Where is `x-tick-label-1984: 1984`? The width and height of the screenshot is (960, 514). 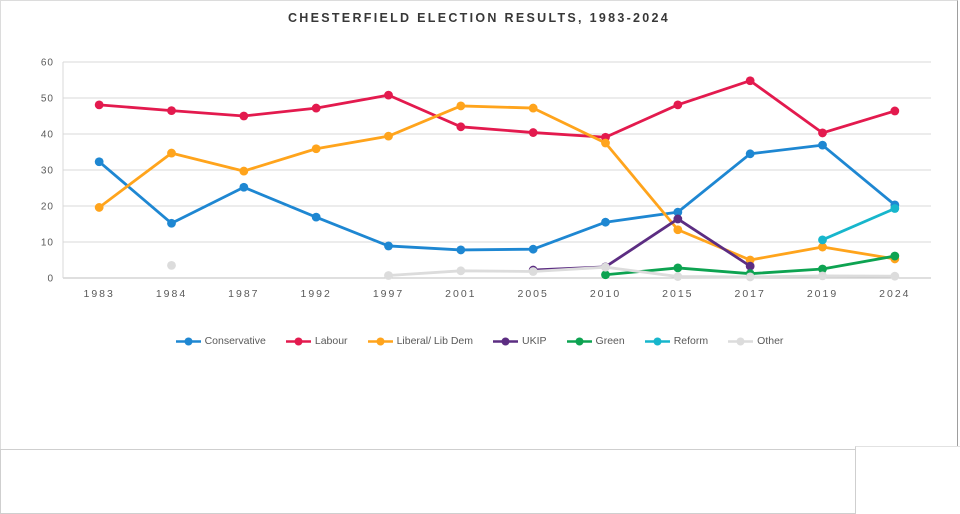
x-tick-label-1984: 1984 is located at coordinates (171, 294).